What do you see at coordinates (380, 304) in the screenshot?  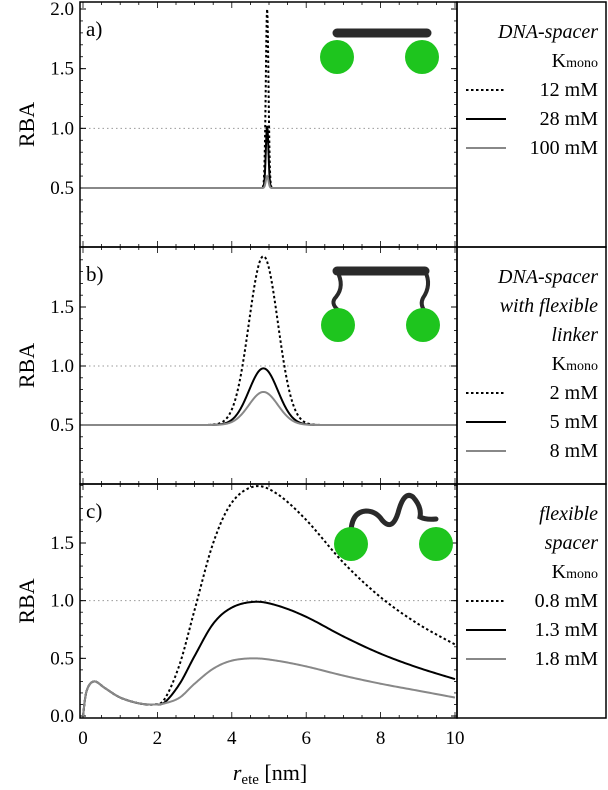 I see `linker-spacer-icon` at bounding box center [380, 304].